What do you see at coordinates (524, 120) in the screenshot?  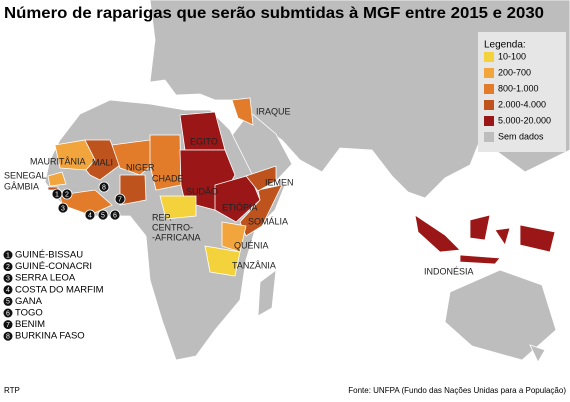 I see `legend-label: 5.000-20.000` at bounding box center [524, 120].